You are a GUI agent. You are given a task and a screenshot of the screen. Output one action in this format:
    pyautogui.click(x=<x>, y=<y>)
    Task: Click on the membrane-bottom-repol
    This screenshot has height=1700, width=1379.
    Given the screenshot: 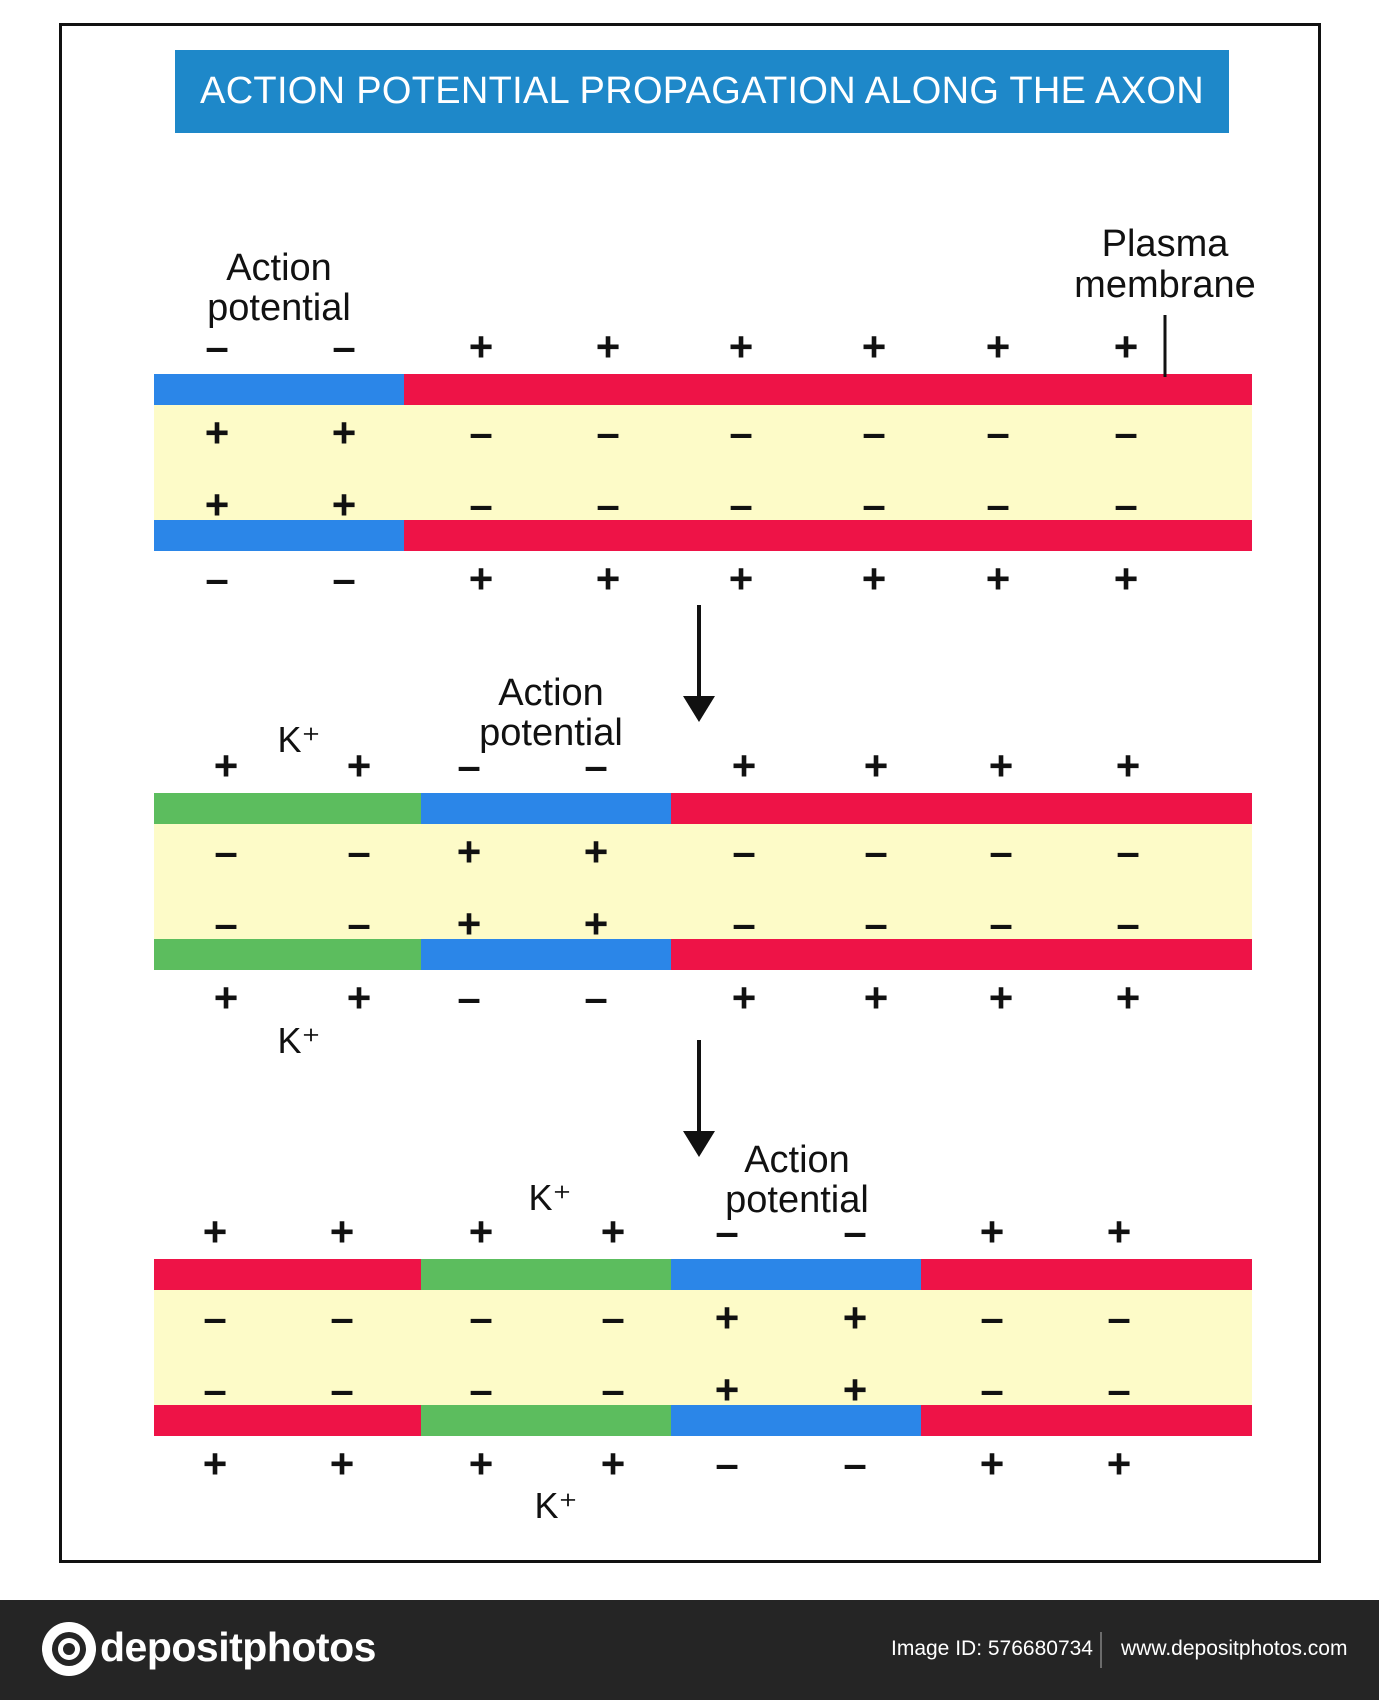 What is the action you would take?
    pyautogui.click(x=546, y=1420)
    